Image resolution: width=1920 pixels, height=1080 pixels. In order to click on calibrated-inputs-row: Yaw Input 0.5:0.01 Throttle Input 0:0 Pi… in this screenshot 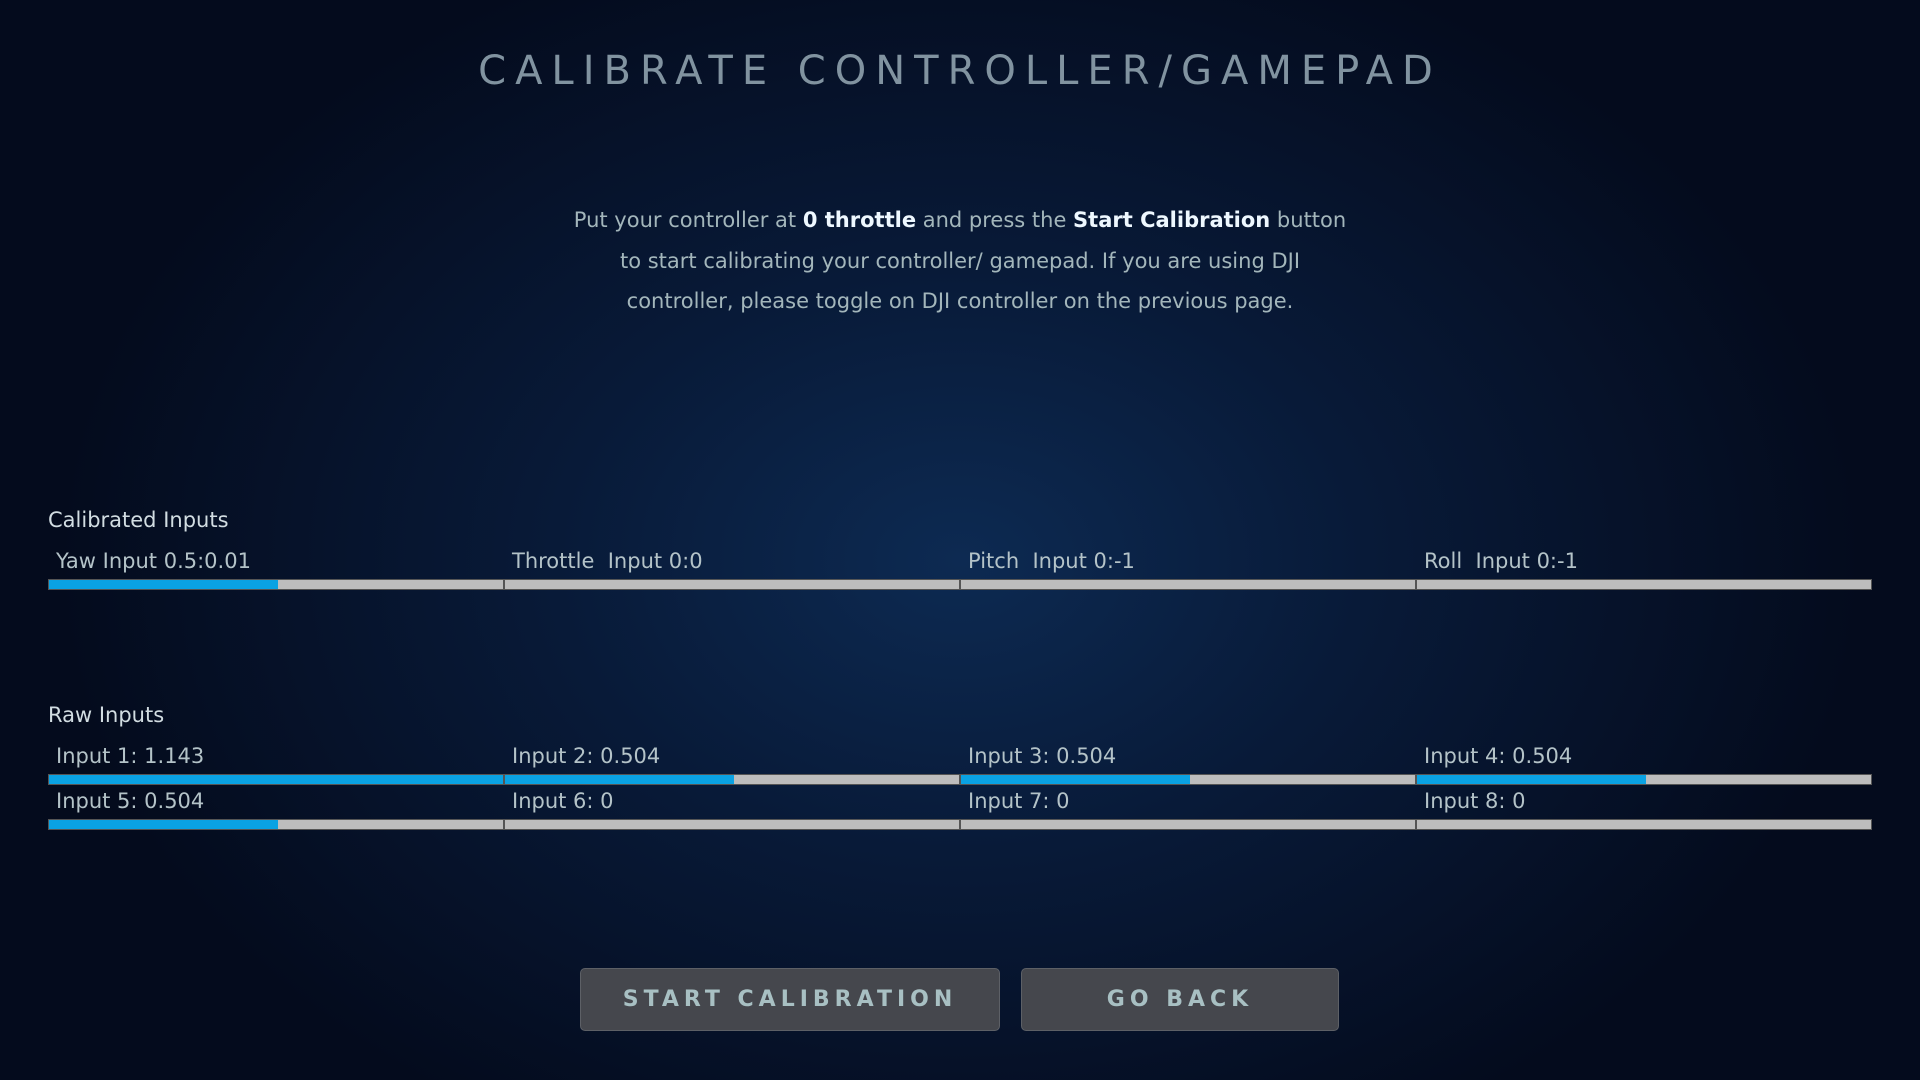, I will do `click(960, 571)`.